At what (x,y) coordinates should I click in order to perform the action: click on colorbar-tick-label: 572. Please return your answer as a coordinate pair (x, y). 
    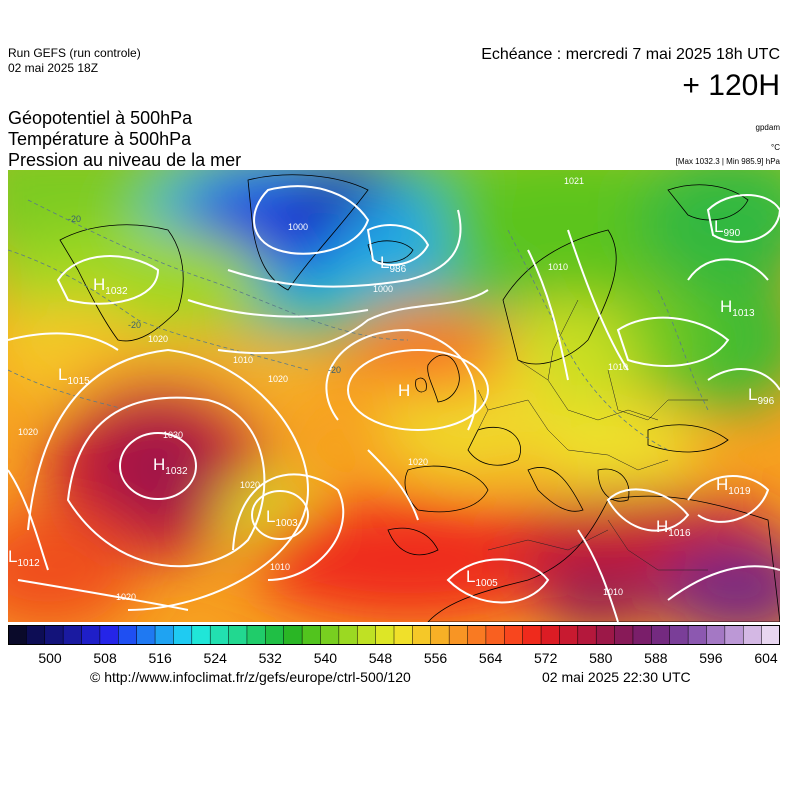
    Looking at the image, I should click on (546, 658).